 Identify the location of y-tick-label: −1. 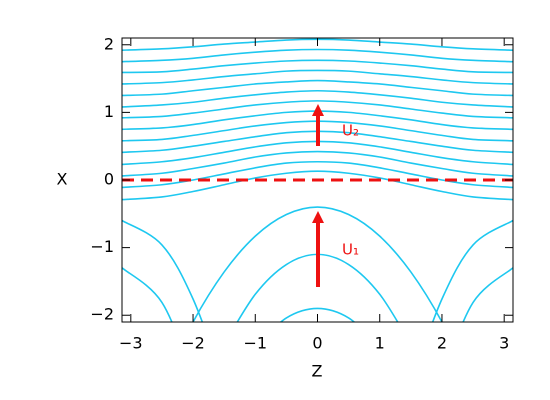
(102, 246).